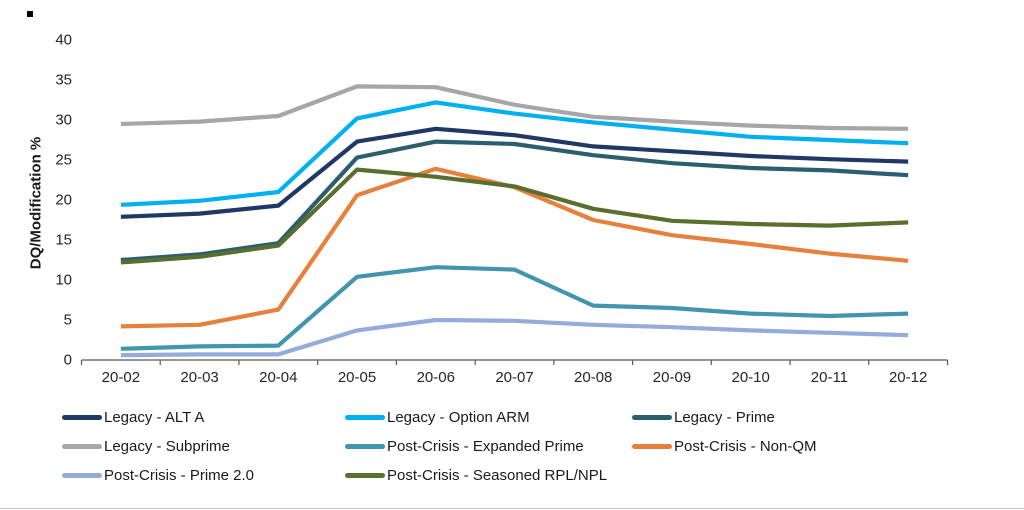 The height and width of the screenshot is (510, 1024). I want to click on series-line-post-crisis-expanded-prime, so click(514, 308).